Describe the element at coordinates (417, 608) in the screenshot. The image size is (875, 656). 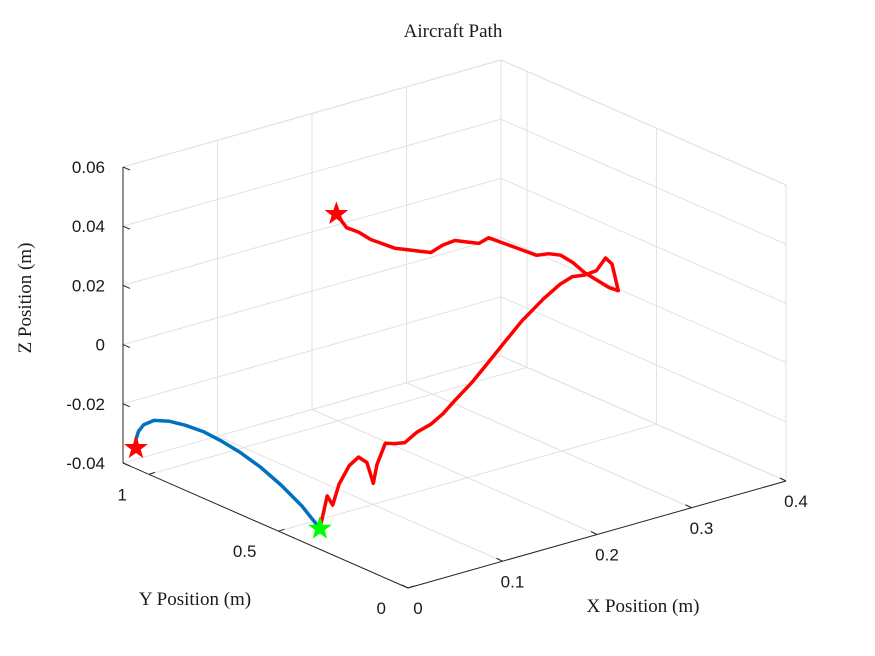
I see `x-tick-label: 0` at that location.